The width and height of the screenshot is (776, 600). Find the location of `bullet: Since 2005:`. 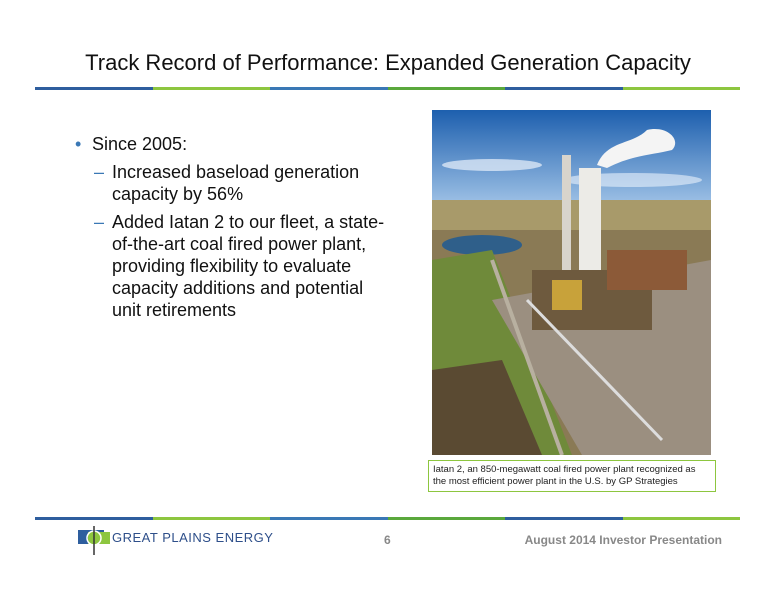

bullet: Since 2005: is located at coordinates (231, 144).